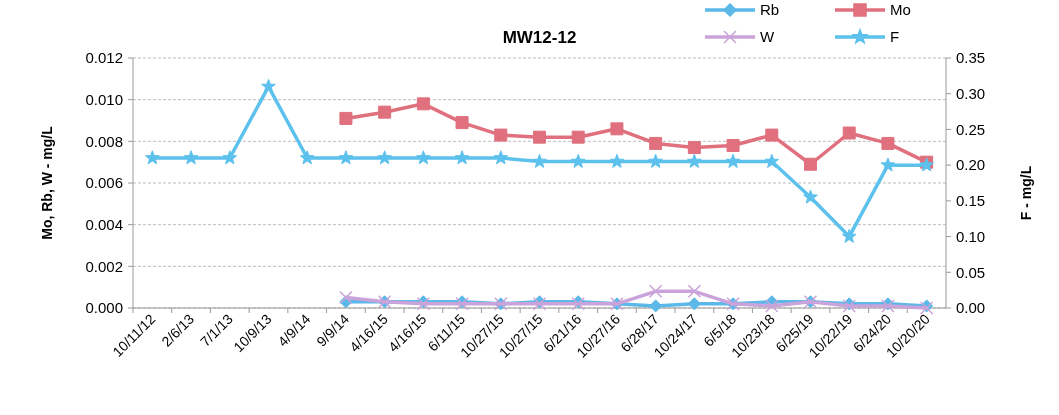  Describe the element at coordinates (971, 201) in the screenshot. I see `y2-tick-label: 0.15` at that location.